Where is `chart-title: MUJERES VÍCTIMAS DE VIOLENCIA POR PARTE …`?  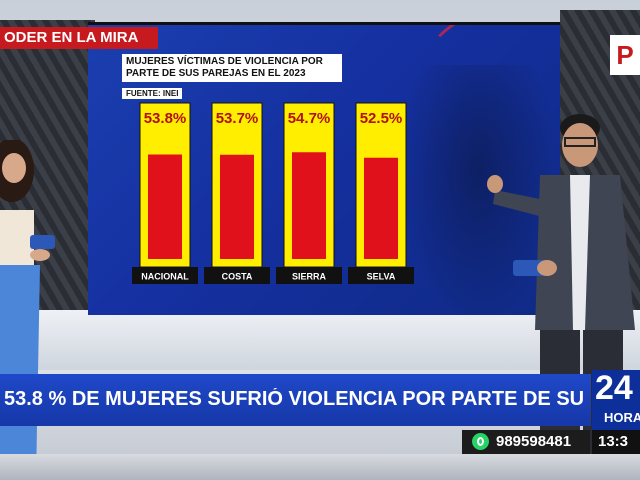 chart-title: MUJERES VÍCTIMAS DE VIOLENCIA POR PARTE … is located at coordinates (224, 67).